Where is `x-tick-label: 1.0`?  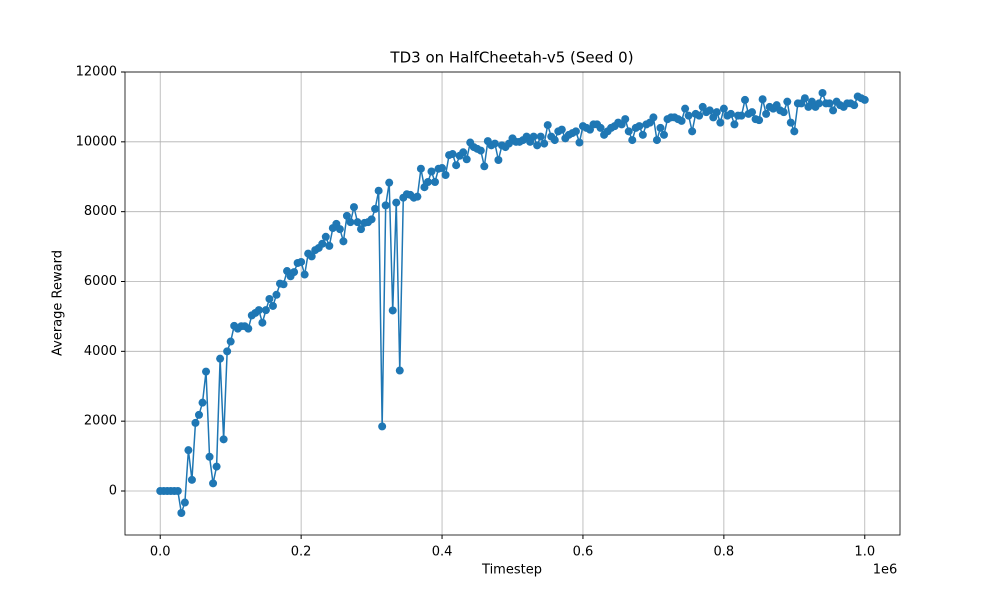 x-tick-label: 1.0 is located at coordinates (864, 552).